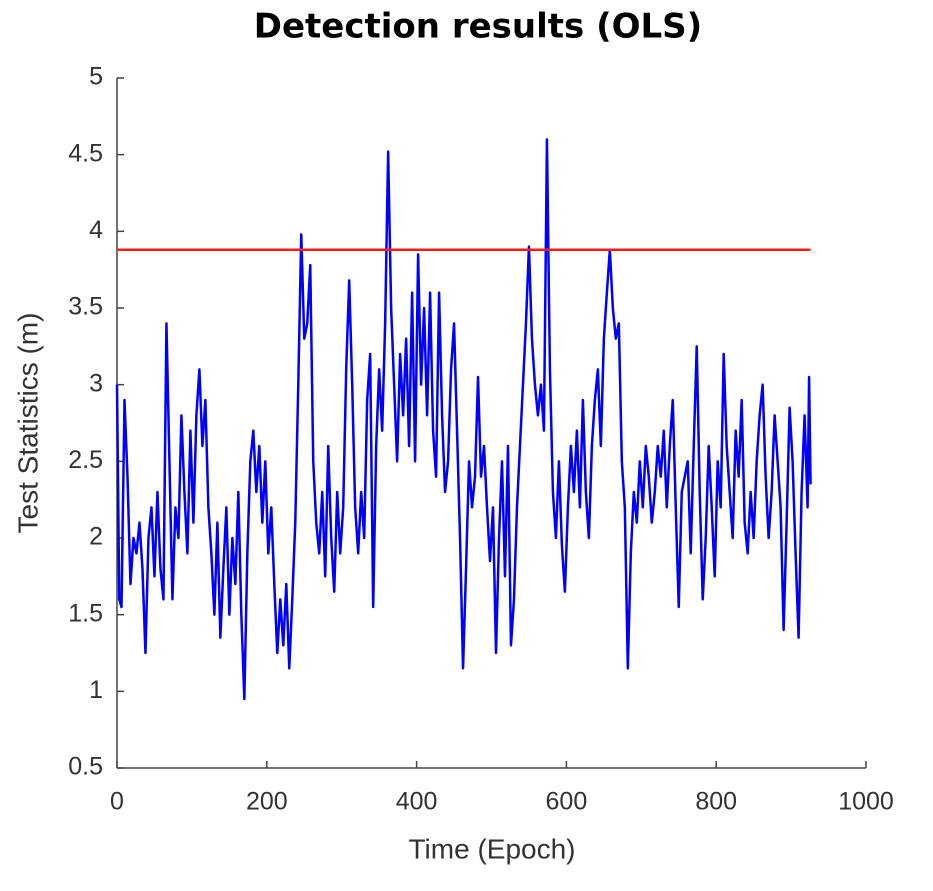 This screenshot has height=891, width=933. Describe the element at coordinates (27, 423) in the screenshot. I see `y-axis-label: Test Statistics (m)` at that location.